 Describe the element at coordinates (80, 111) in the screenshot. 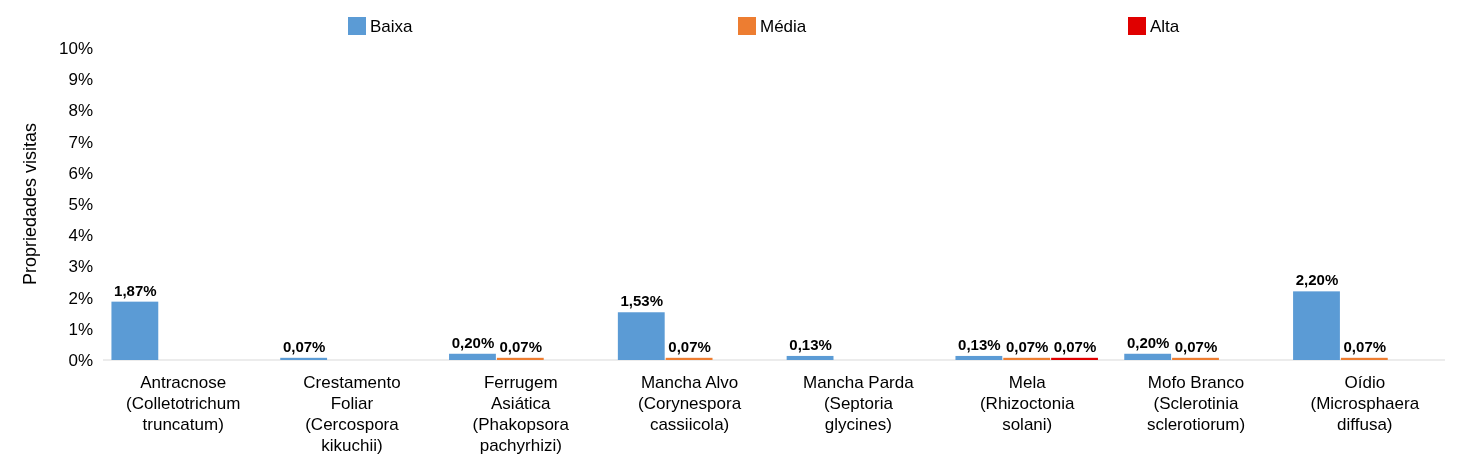

I see `y-tick-label: 8%` at that location.